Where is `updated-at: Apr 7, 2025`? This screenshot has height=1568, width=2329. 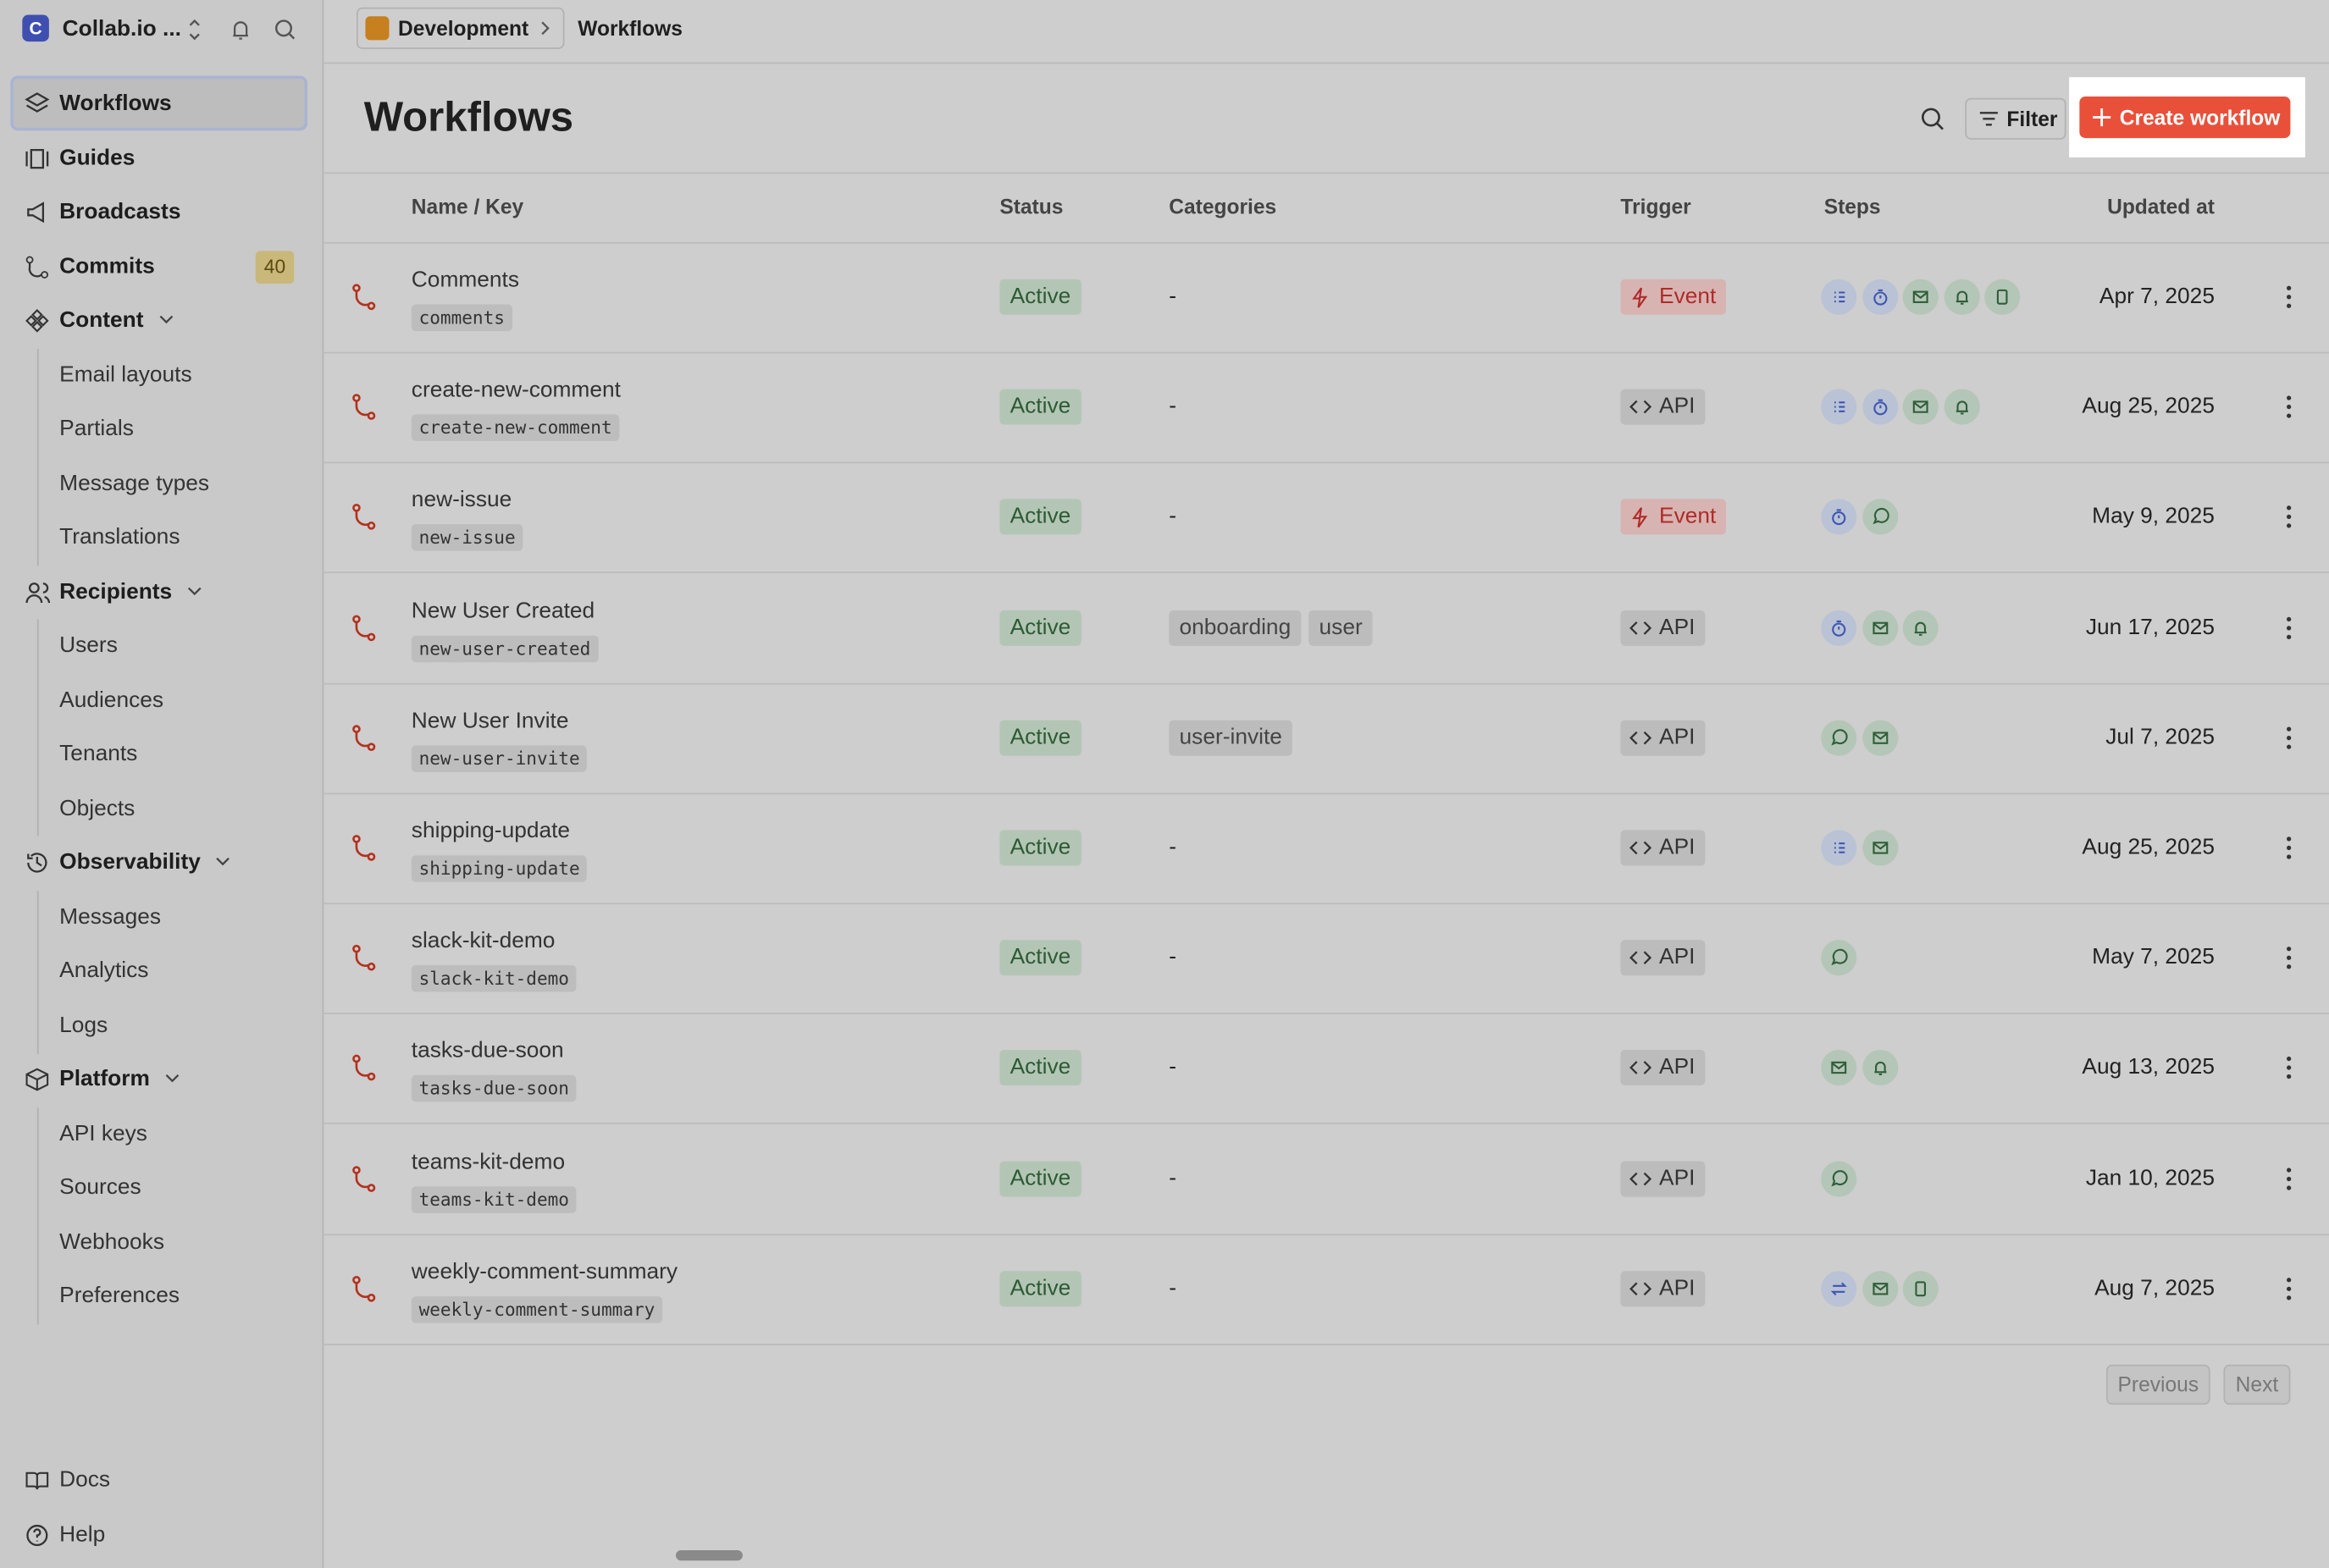 updated-at: Apr 7, 2025 is located at coordinates (2157, 296).